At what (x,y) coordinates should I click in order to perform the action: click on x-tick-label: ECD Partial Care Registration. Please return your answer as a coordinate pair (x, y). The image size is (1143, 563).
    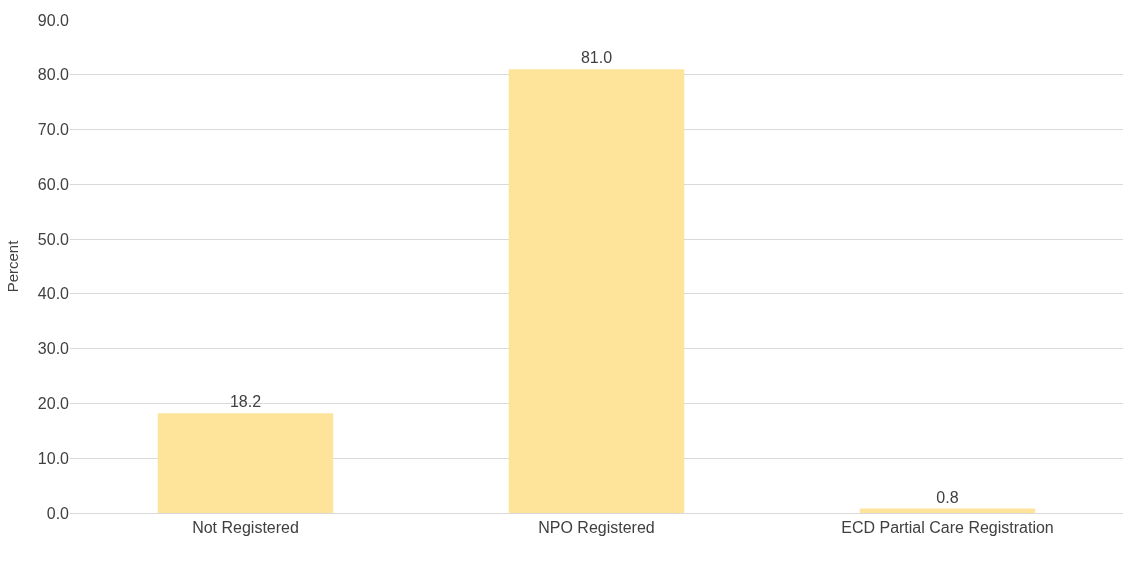
    Looking at the image, I should click on (947, 528).